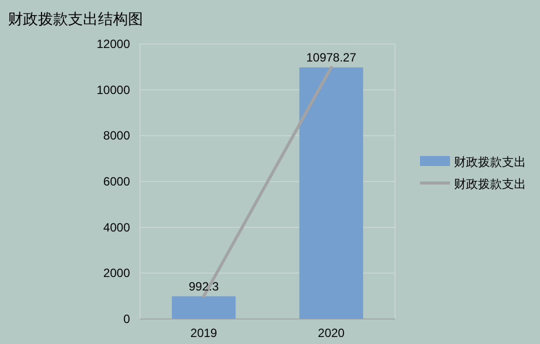 The height and width of the screenshot is (344, 540). What do you see at coordinates (116, 273) in the screenshot?
I see `y-tick-label: 2000` at bounding box center [116, 273].